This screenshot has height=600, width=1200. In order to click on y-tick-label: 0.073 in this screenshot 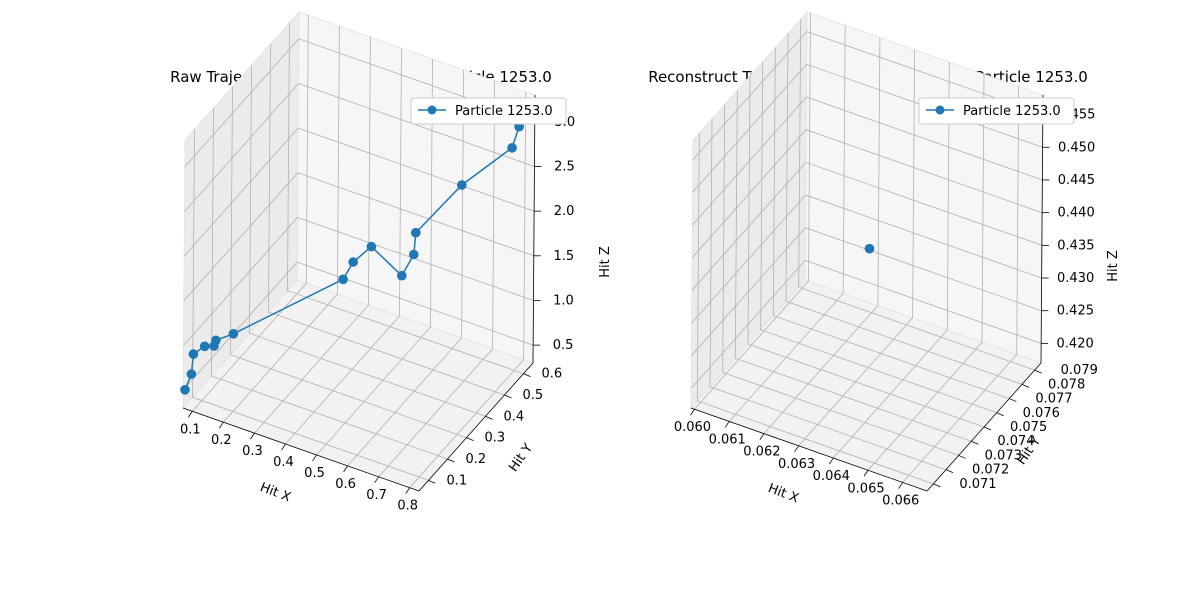, I will do `click(1003, 455)`.